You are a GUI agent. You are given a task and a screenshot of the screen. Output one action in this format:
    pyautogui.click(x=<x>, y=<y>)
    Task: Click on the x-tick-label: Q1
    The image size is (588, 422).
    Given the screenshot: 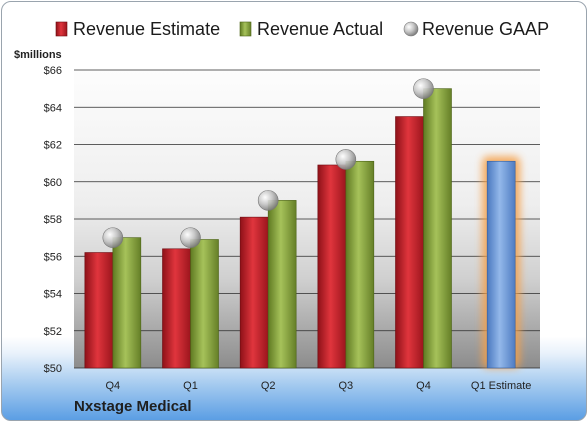 What is the action you would take?
    pyautogui.click(x=190, y=386)
    